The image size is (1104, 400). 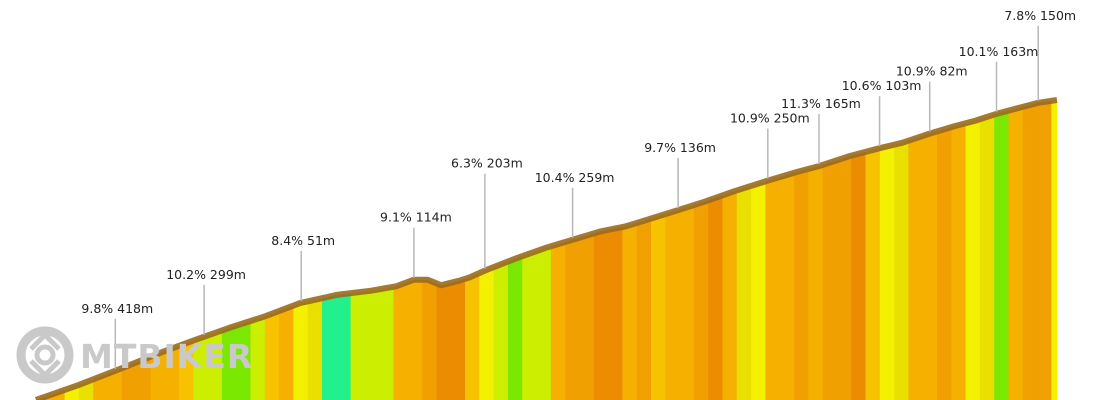 I want to click on segment-label: 10.6% 103m, so click(x=882, y=85).